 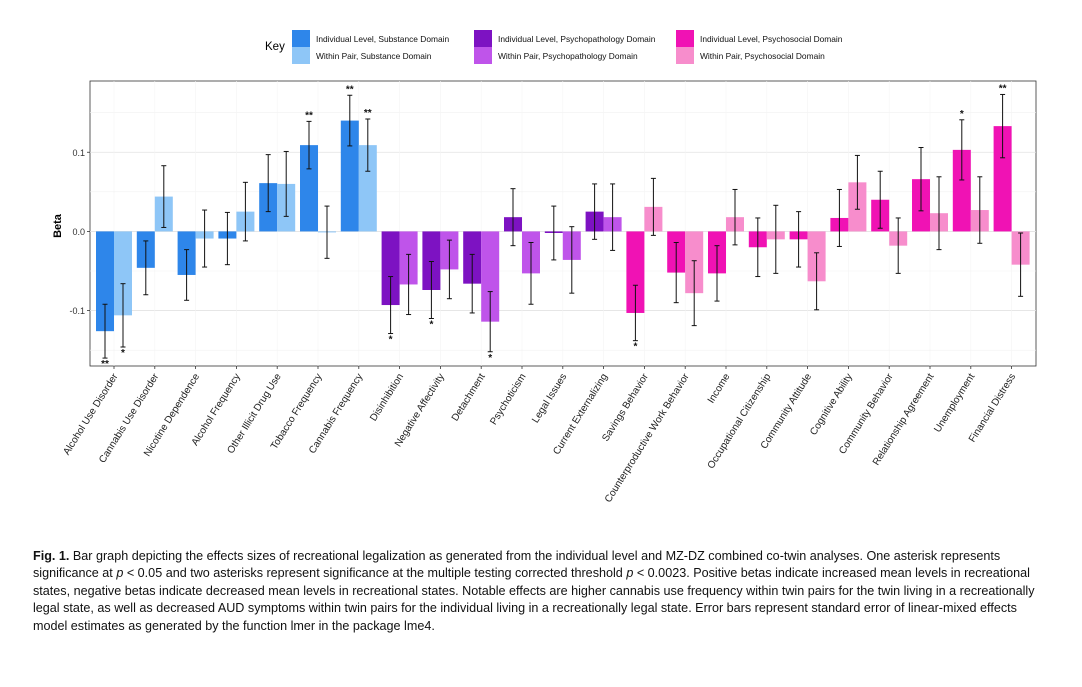 I want to click on x-tick-label: Financial Distress, so click(x=992, y=408).